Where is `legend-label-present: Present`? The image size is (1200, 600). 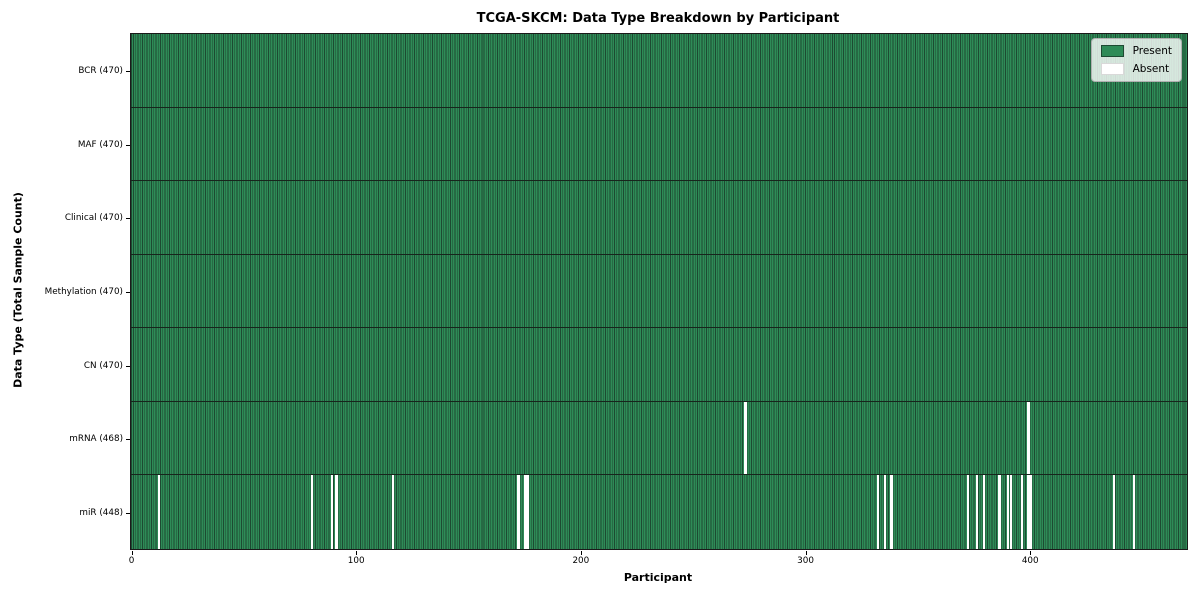 legend-label-present: Present is located at coordinates (1152, 50).